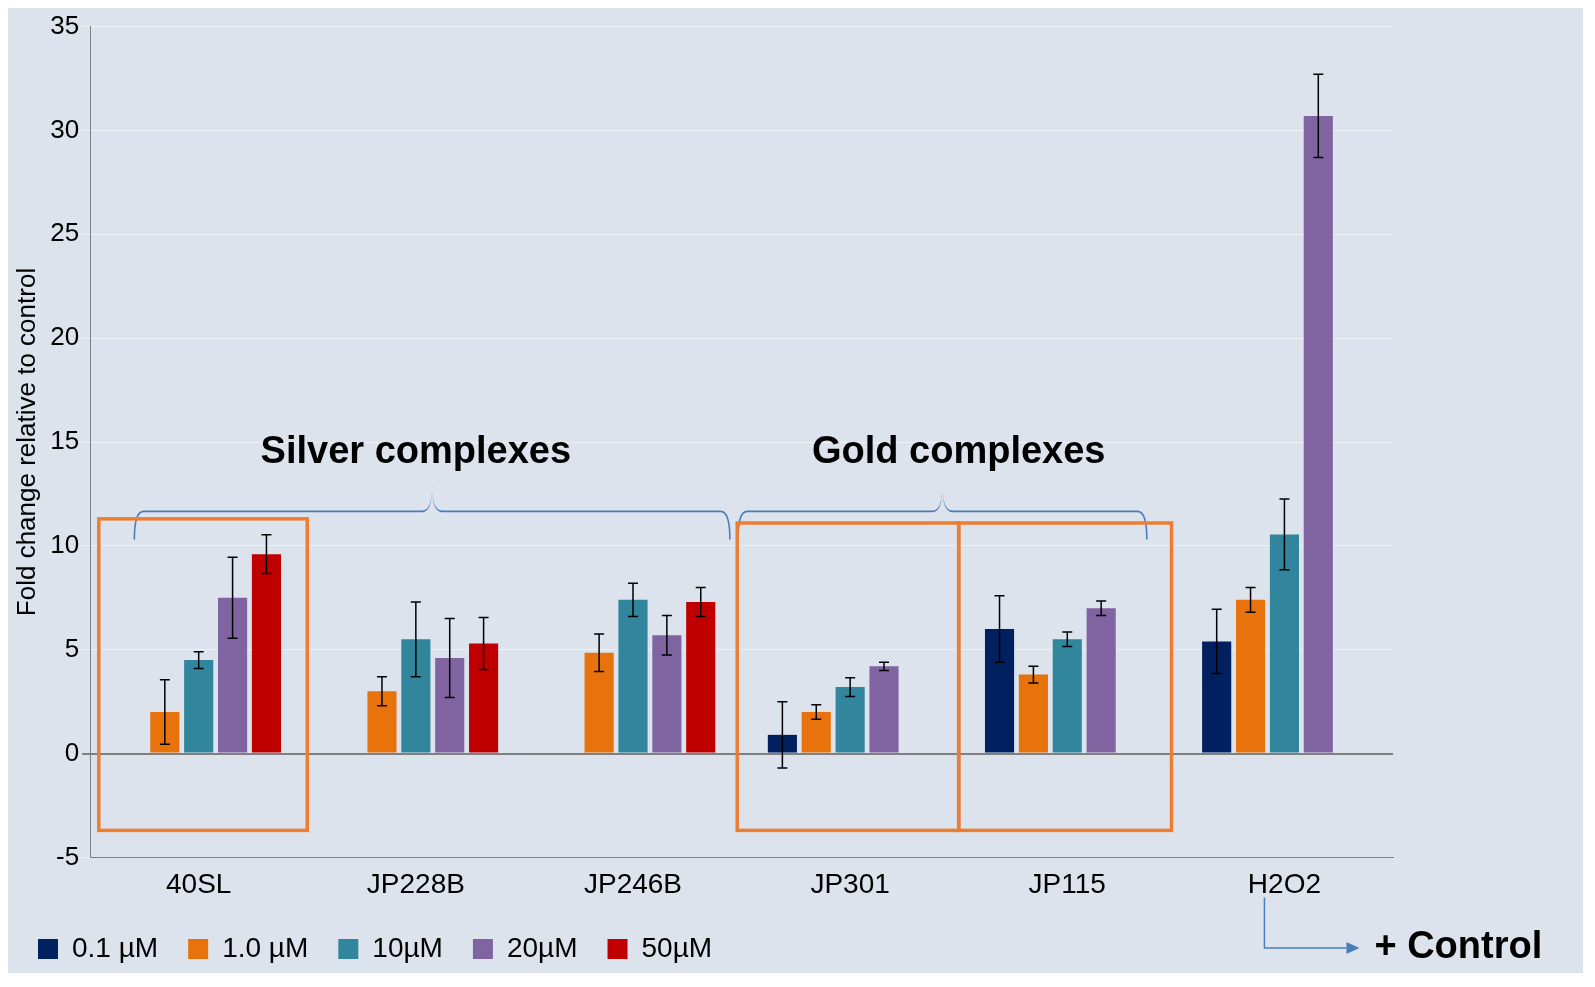 This screenshot has width=1595, height=987. Describe the element at coordinates (198, 883) in the screenshot. I see `x-tick-label: 40SL` at that location.